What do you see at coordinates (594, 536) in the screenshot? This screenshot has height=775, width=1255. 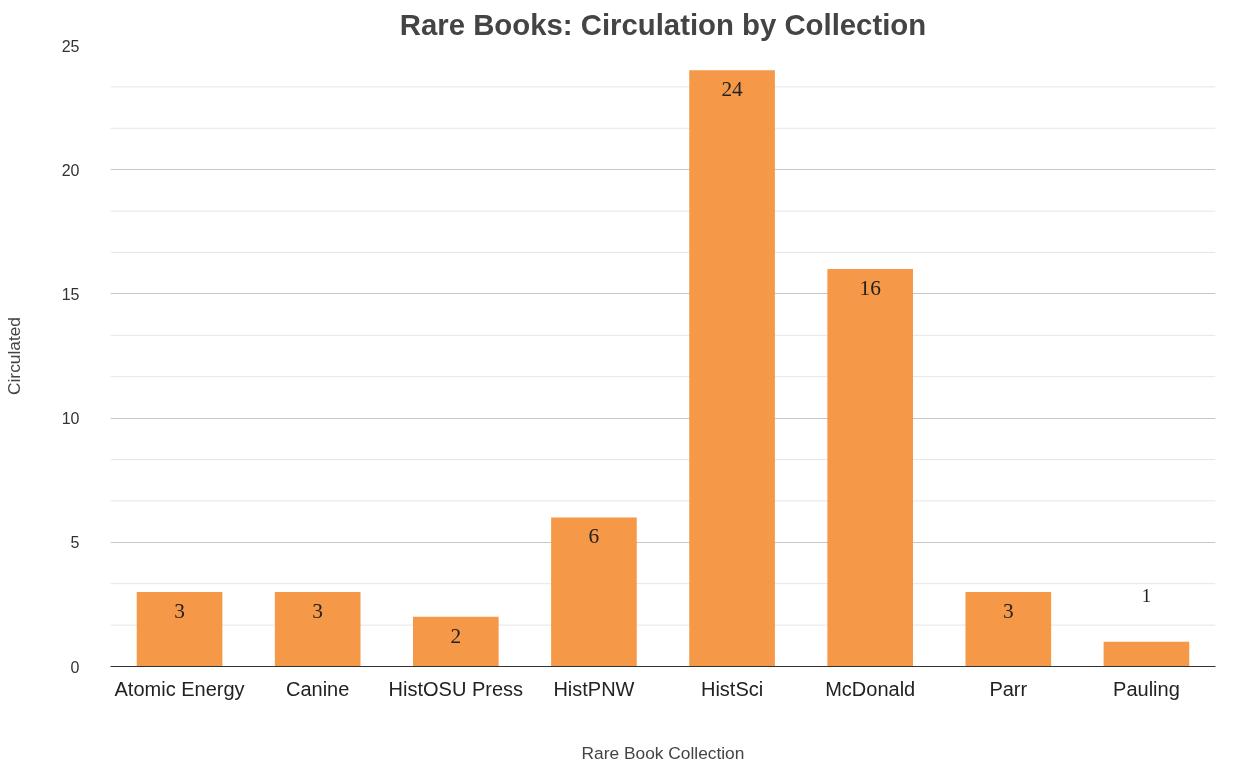 I see `data-label: 6` at bounding box center [594, 536].